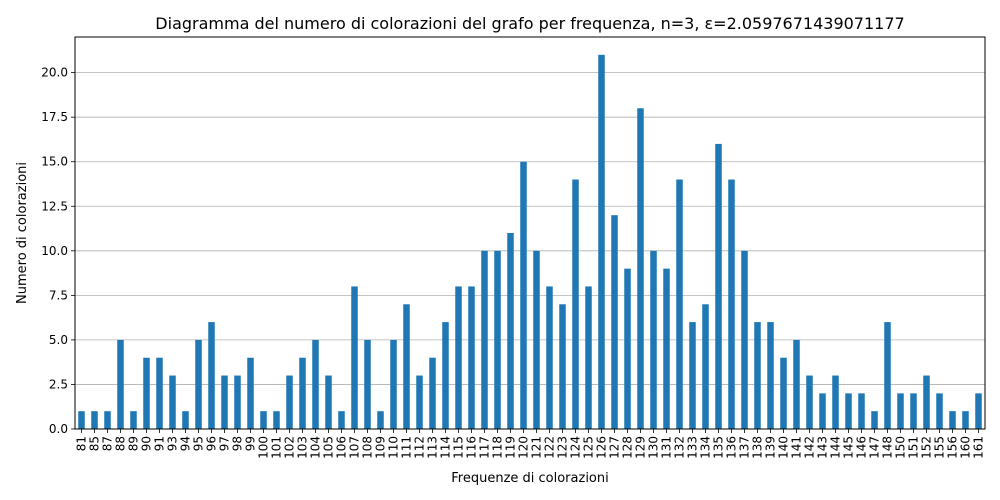 This screenshot has height=500, width=1000. Describe the element at coordinates (303, 447) in the screenshot. I see `x-tick-label: 103` at that location.